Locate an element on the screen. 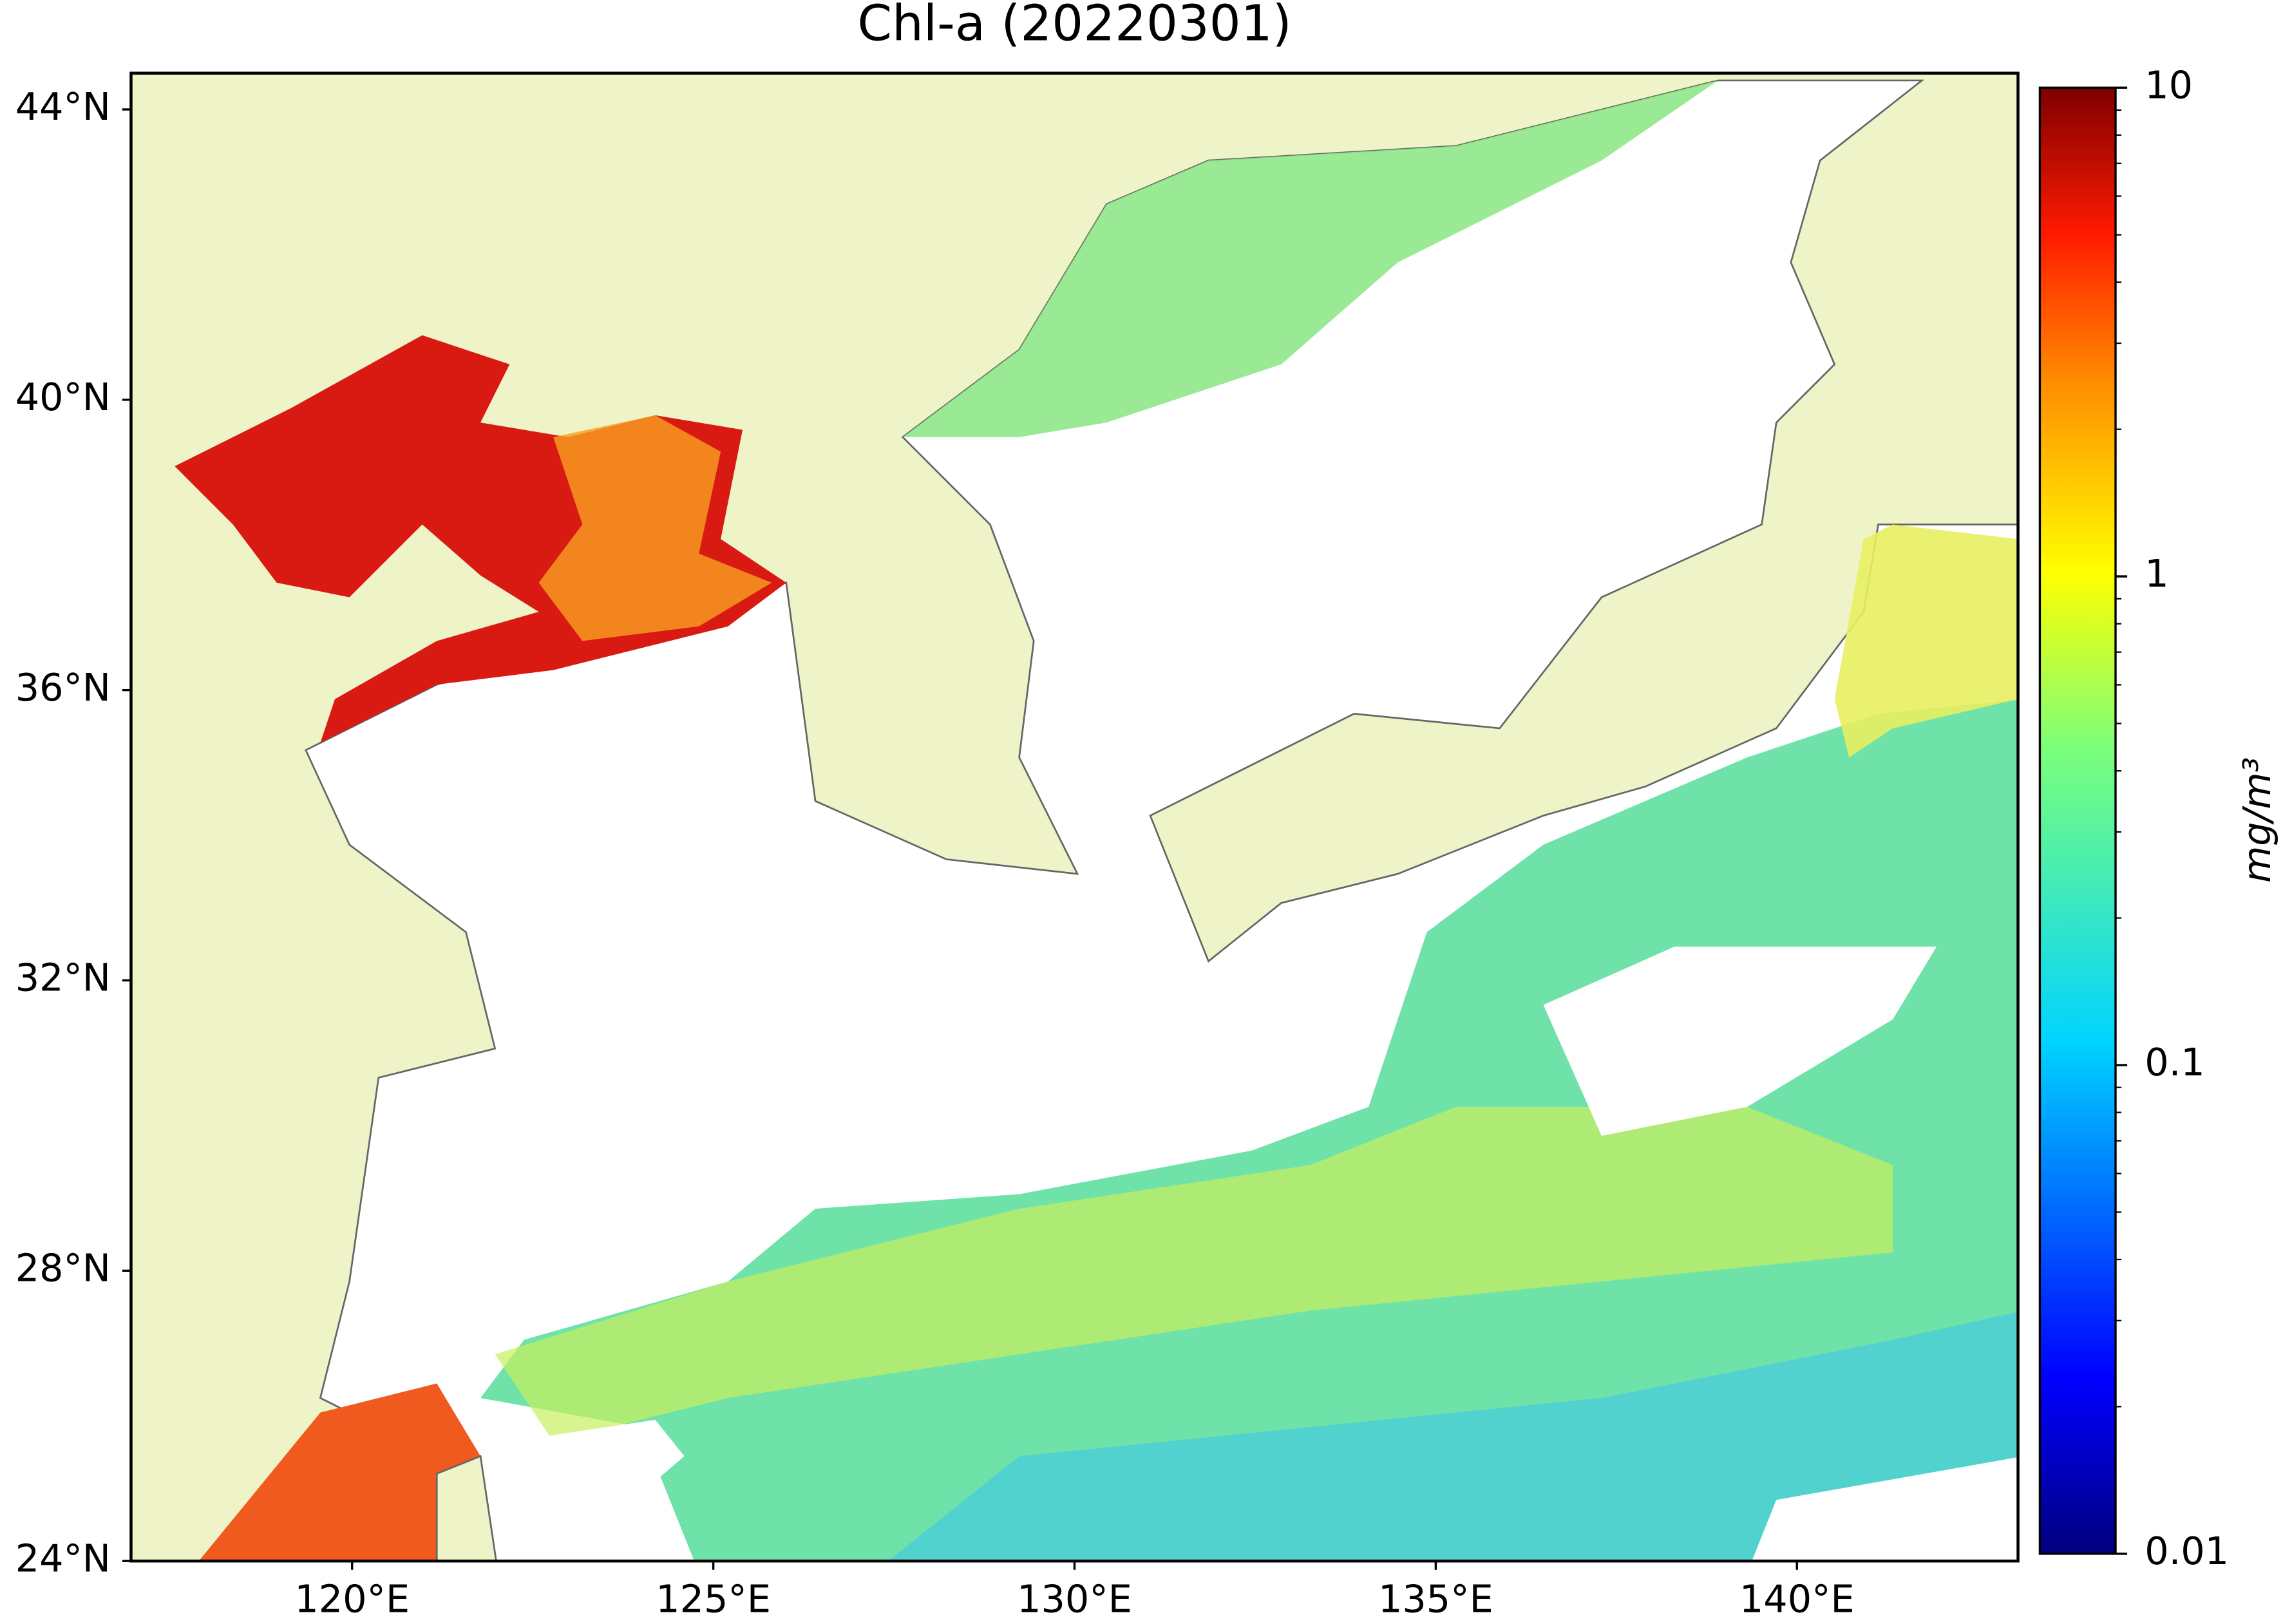 Image resolution: width=2283 pixels, height=1624 pixels. x-tick-label: 140°E is located at coordinates (1797, 1599).